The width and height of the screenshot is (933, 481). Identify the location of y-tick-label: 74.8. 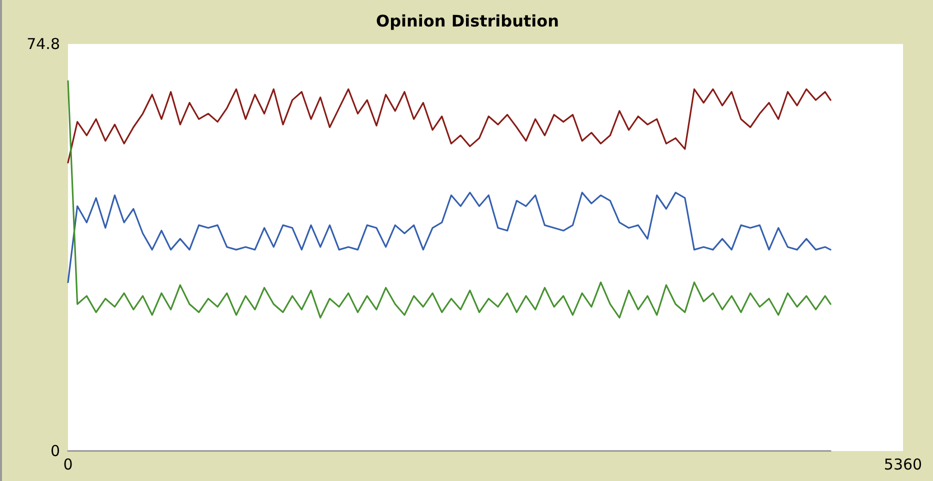
(43, 44).